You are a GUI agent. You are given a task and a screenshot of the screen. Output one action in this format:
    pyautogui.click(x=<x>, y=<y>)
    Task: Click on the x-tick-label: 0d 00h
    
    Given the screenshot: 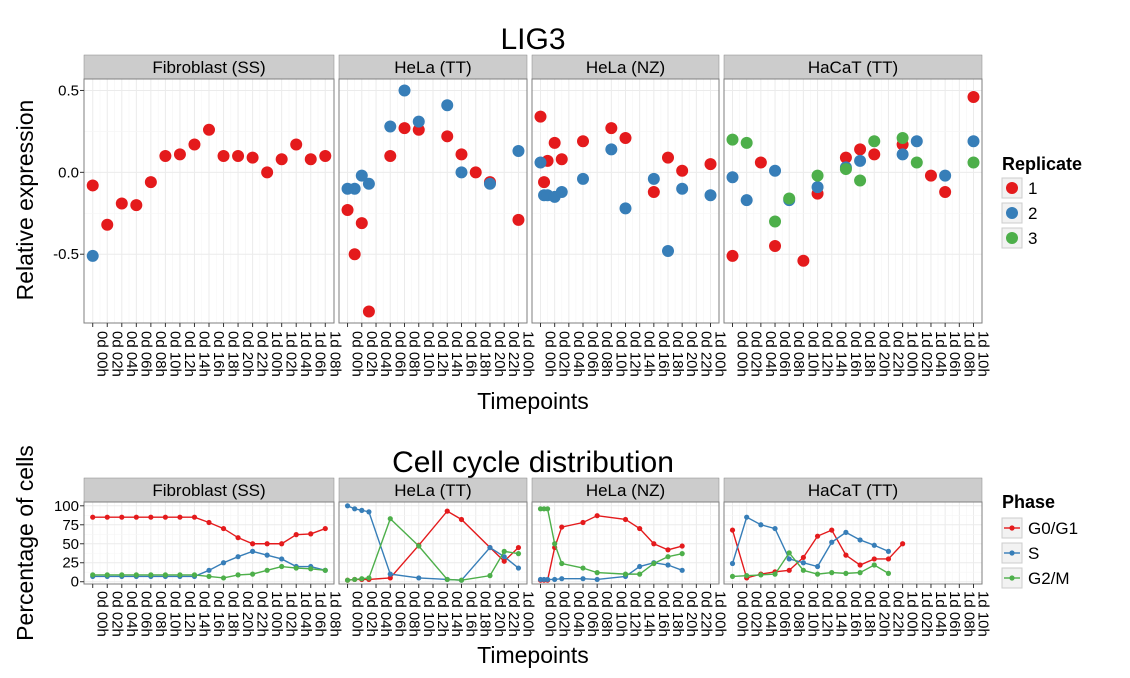 What is the action you would take?
    pyautogui.click(x=357, y=614)
    